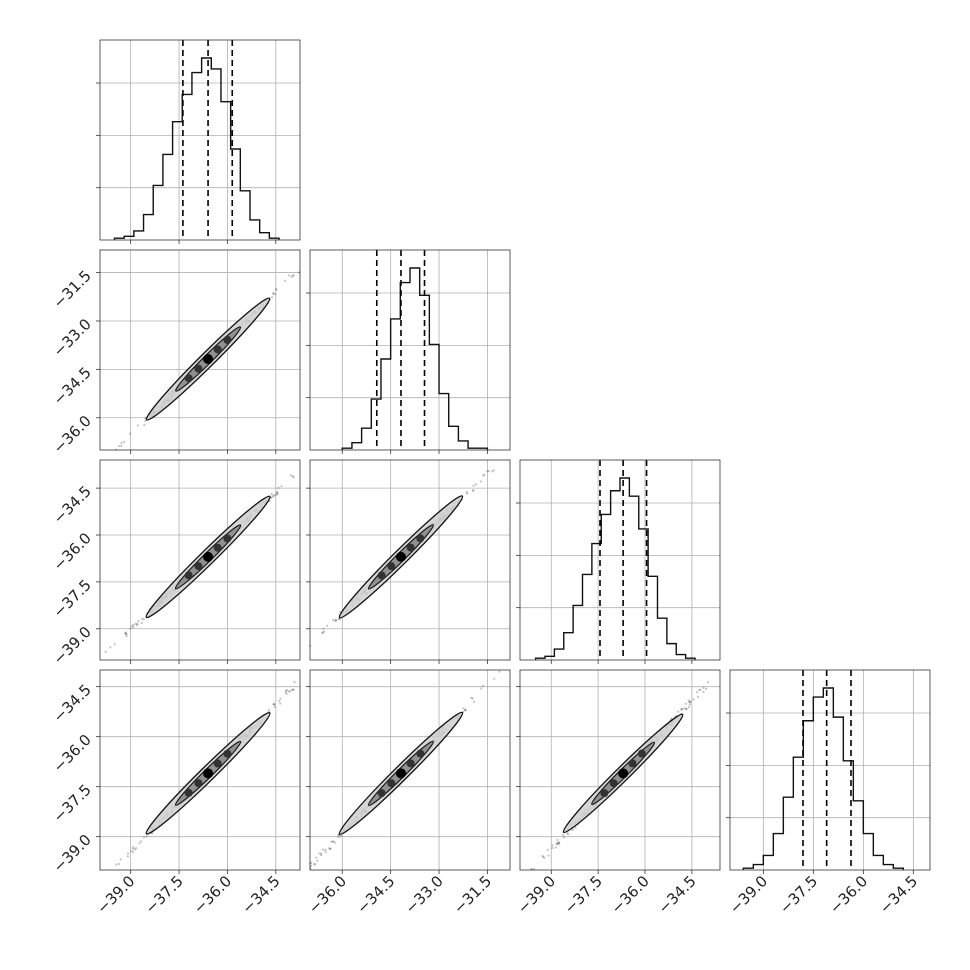  What do you see at coordinates (72, 853) in the screenshot?
I see `y-tick-label: −39.0` at bounding box center [72, 853].